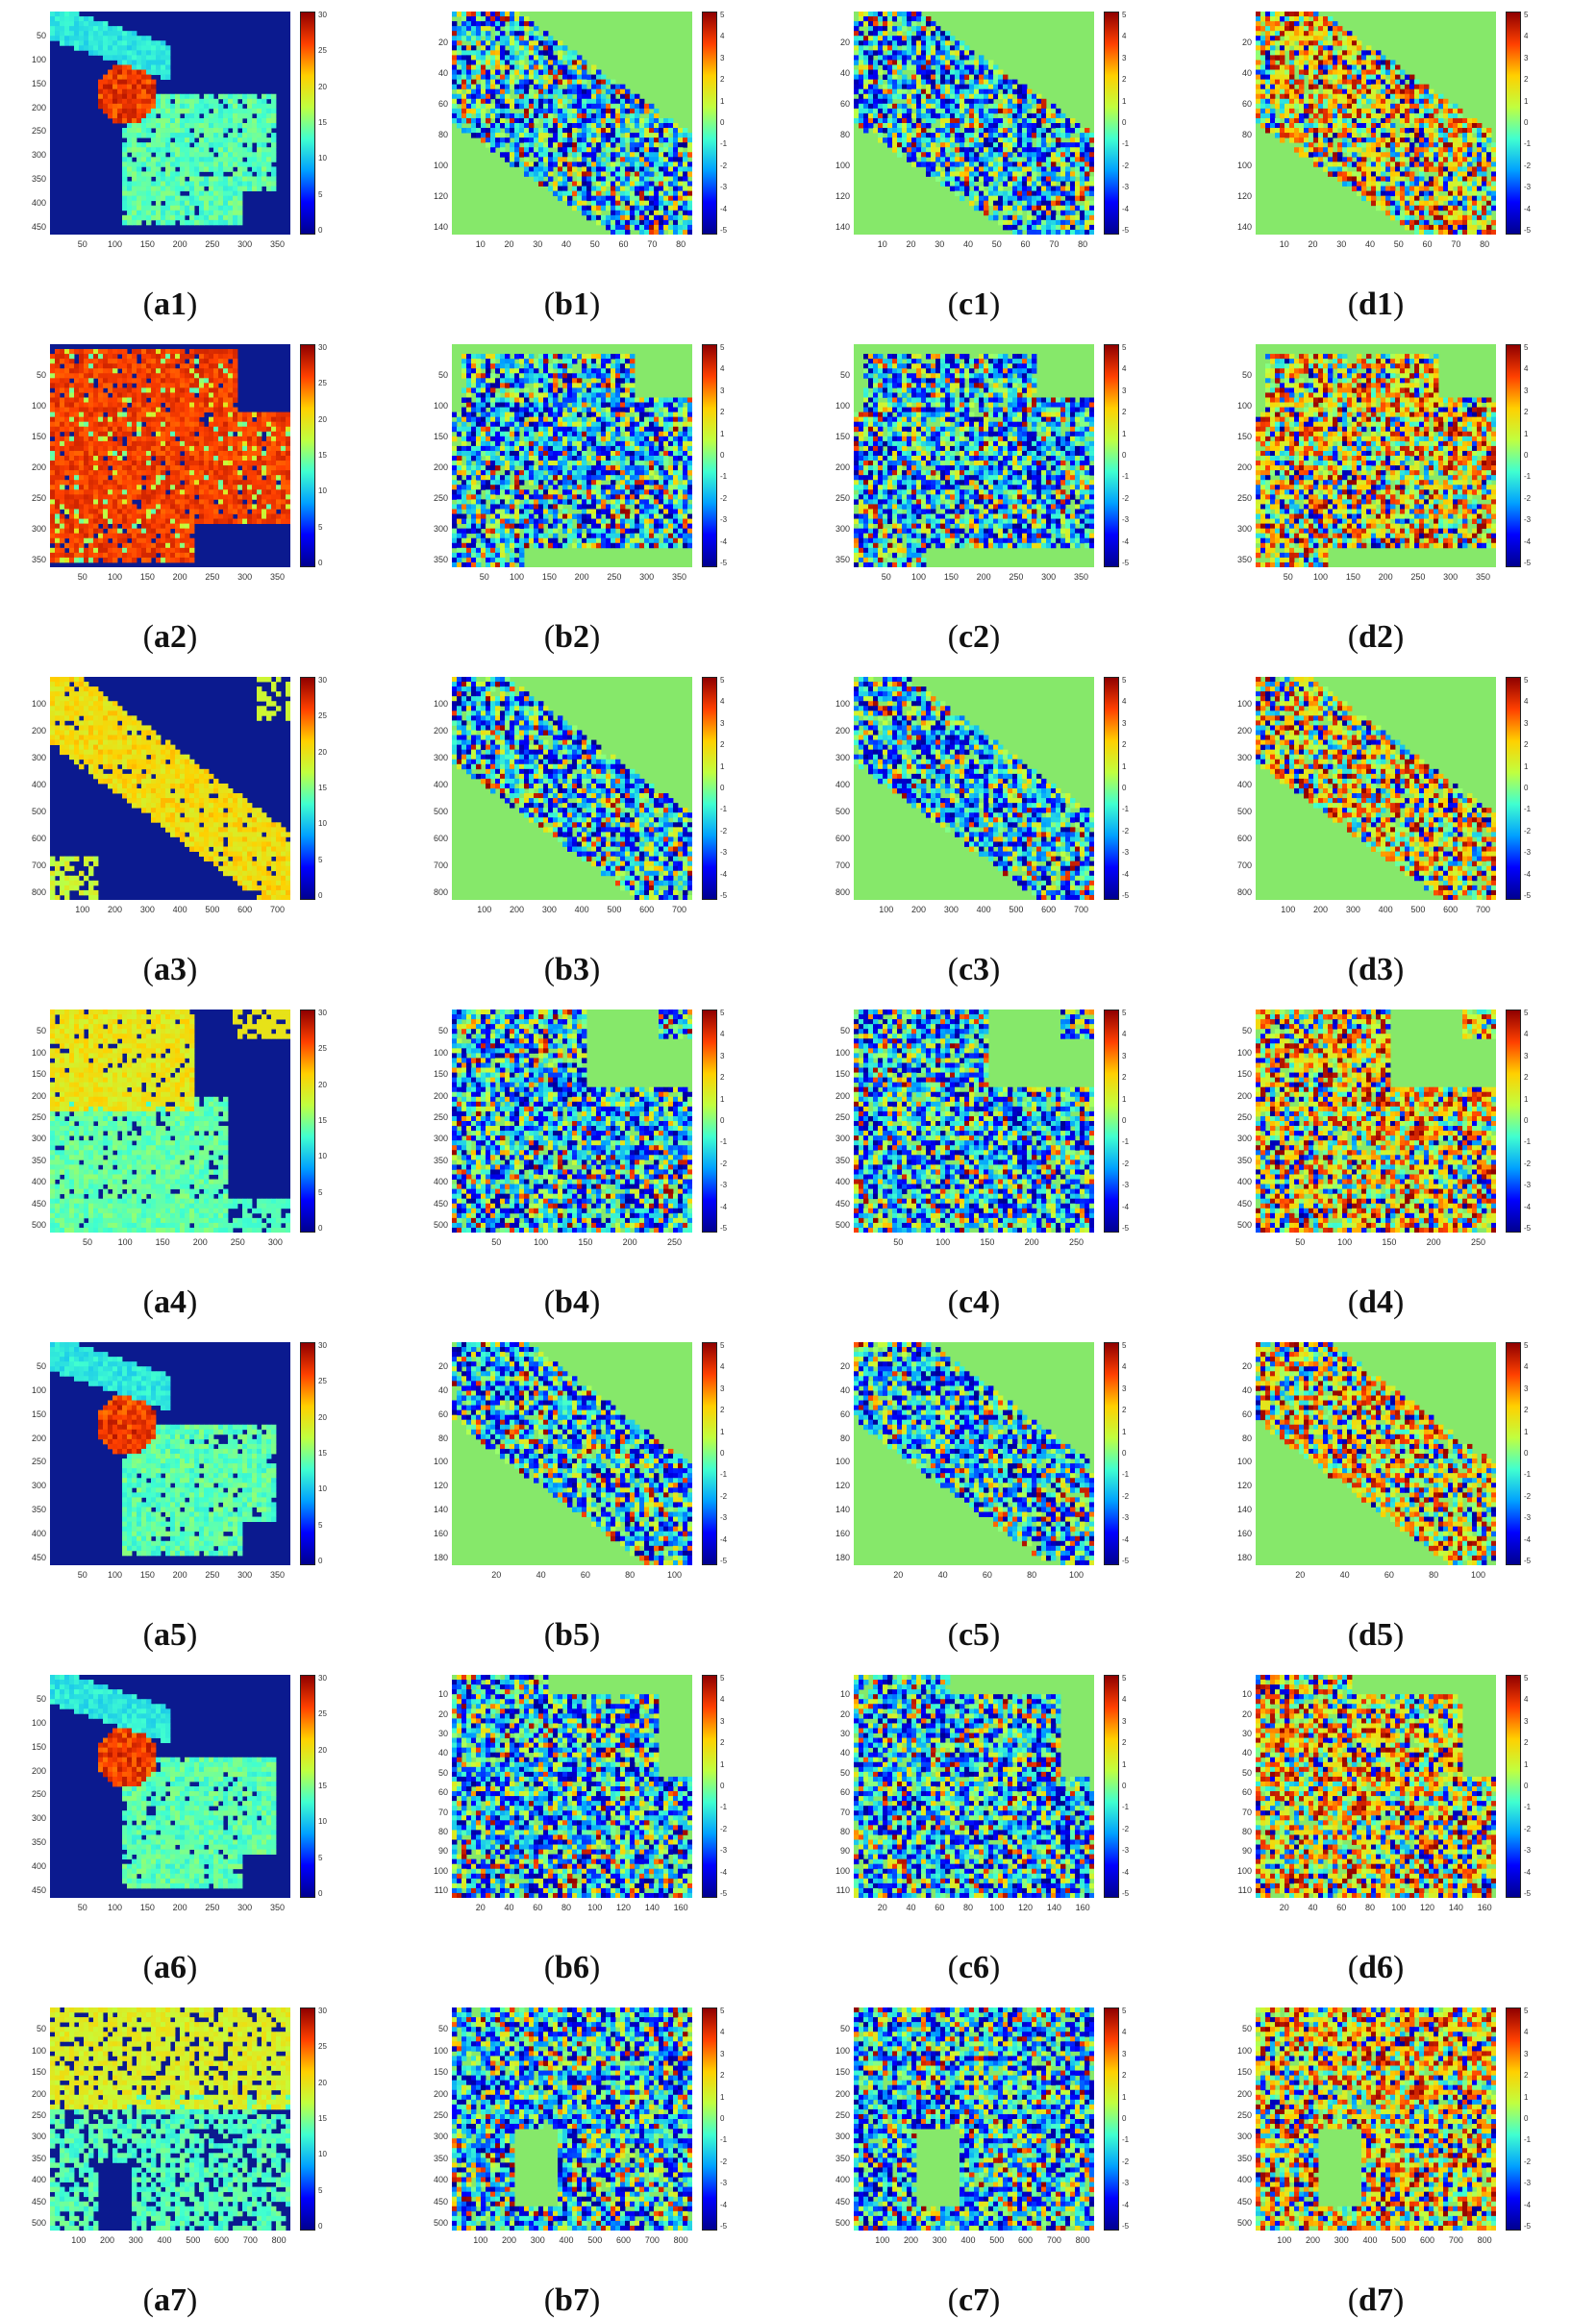 The width and height of the screenshot is (1596, 2319). I want to click on colorbar-tick-label: -2, so click(724, 1497).